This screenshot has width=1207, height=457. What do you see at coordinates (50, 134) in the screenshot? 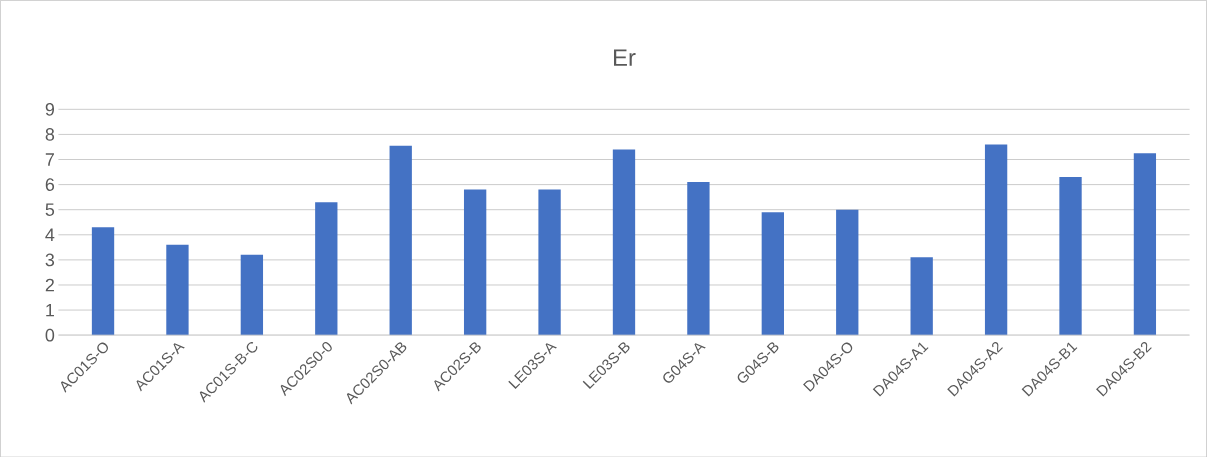
I see `y-tick-label: 8` at bounding box center [50, 134].